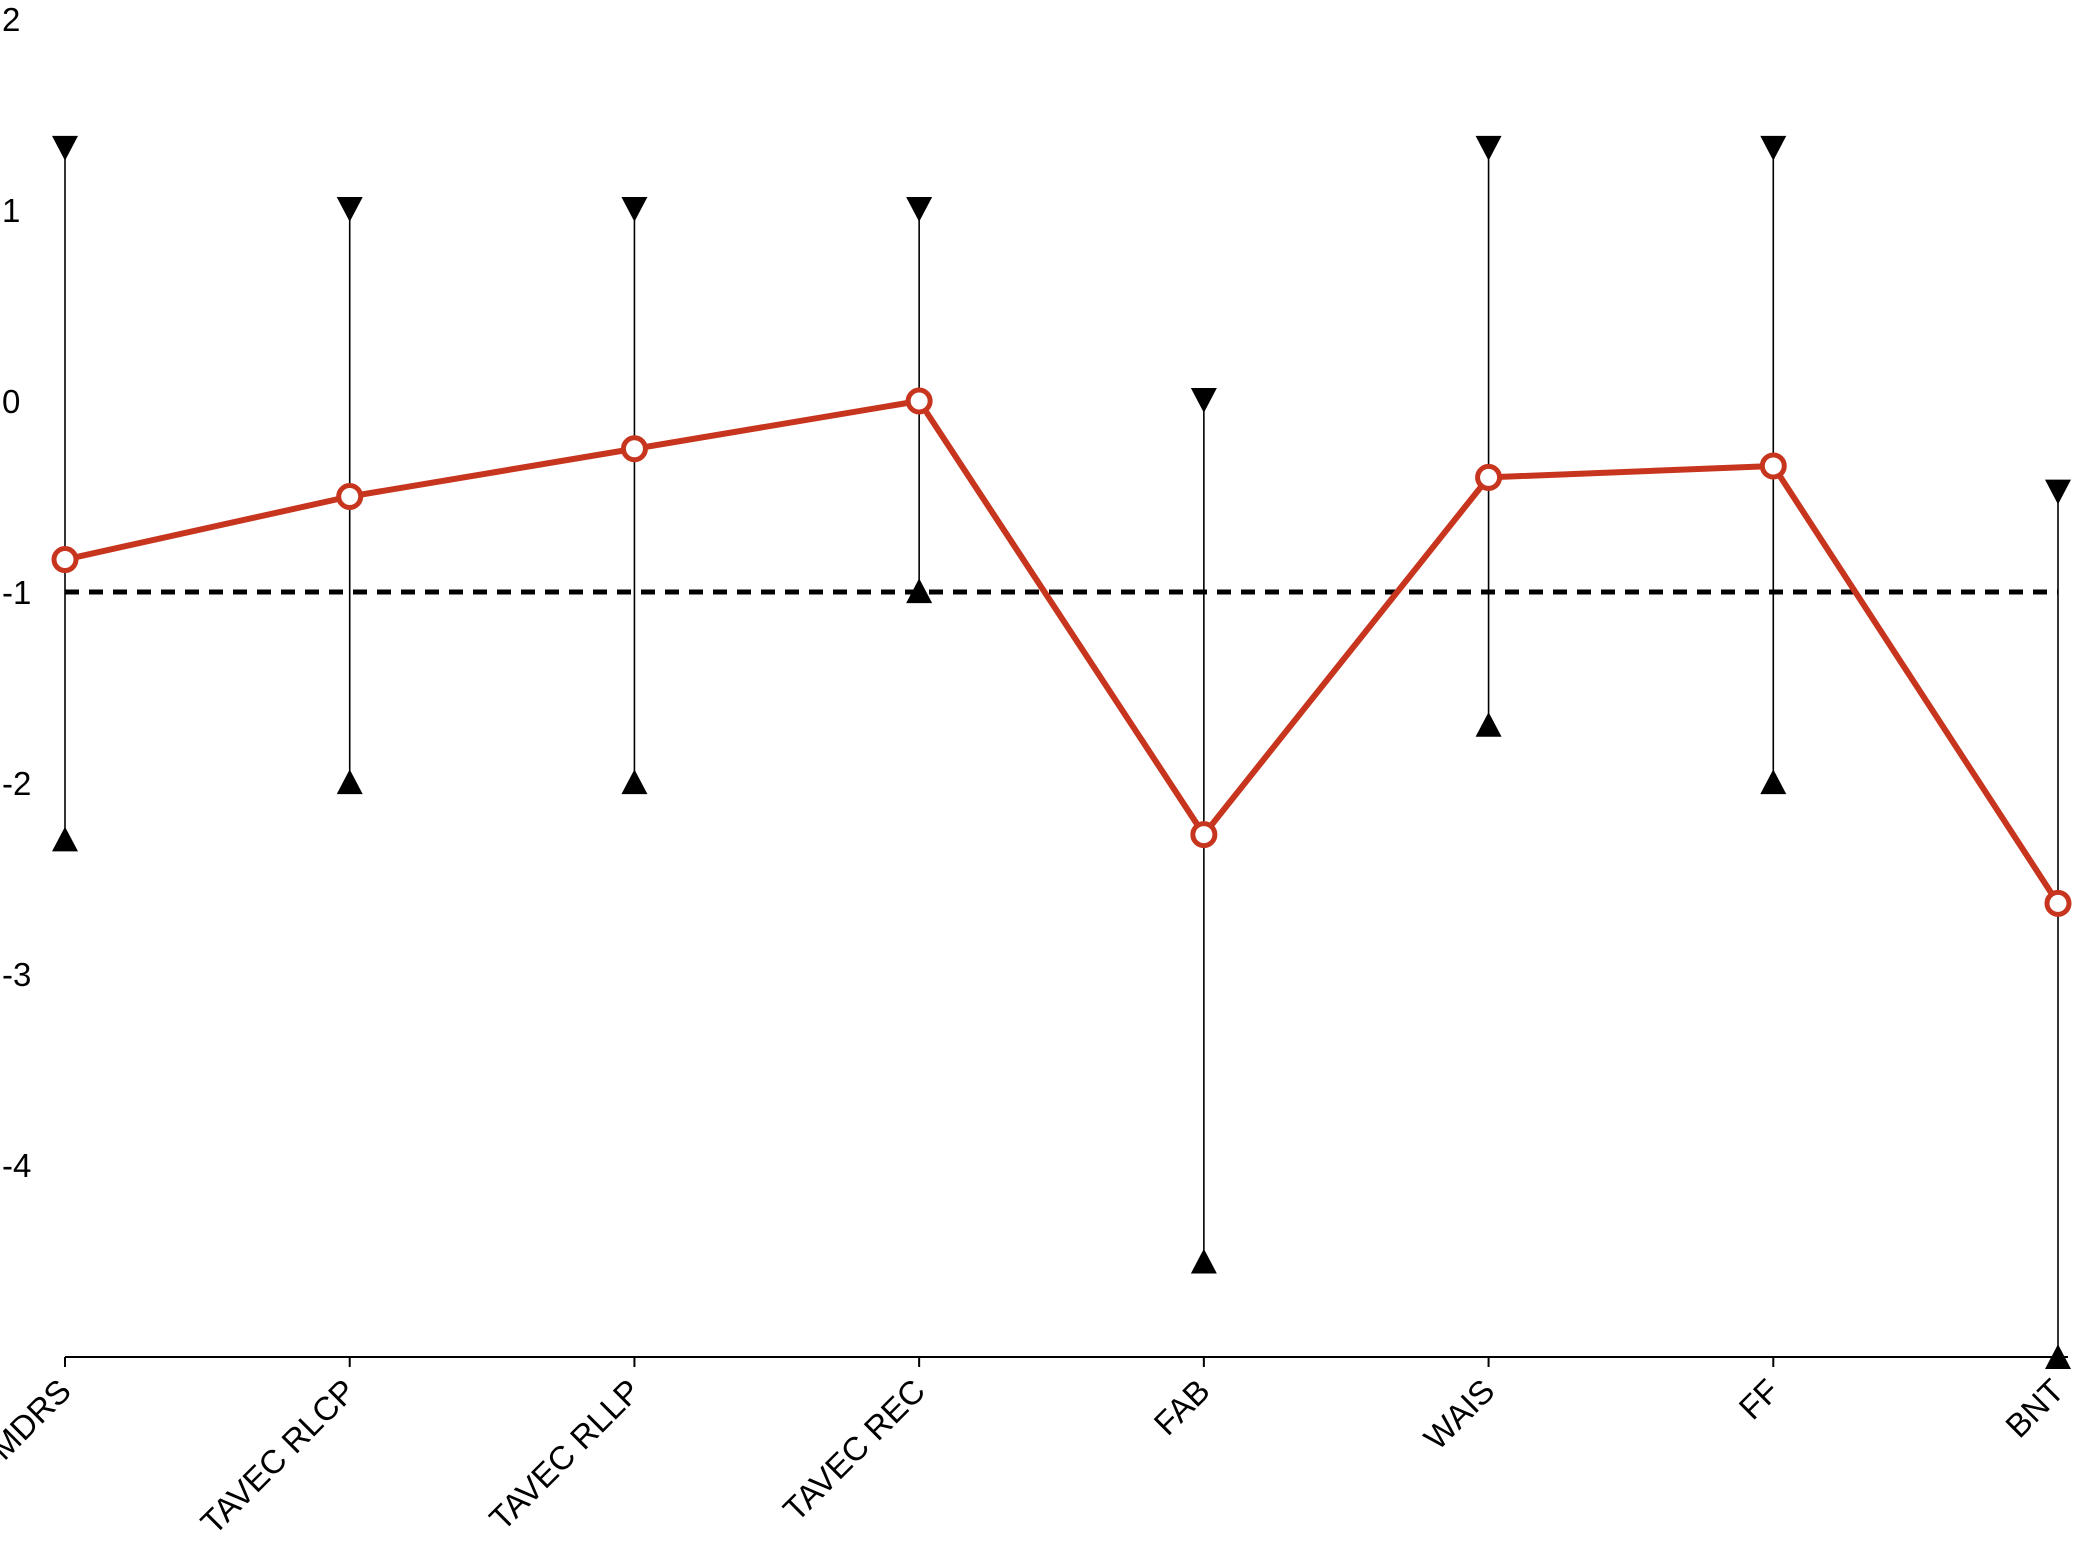 This screenshot has width=2088, height=1552. What do you see at coordinates (1182, 1407) in the screenshot?
I see `x-tick-label: FAB` at bounding box center [1182, 1407].